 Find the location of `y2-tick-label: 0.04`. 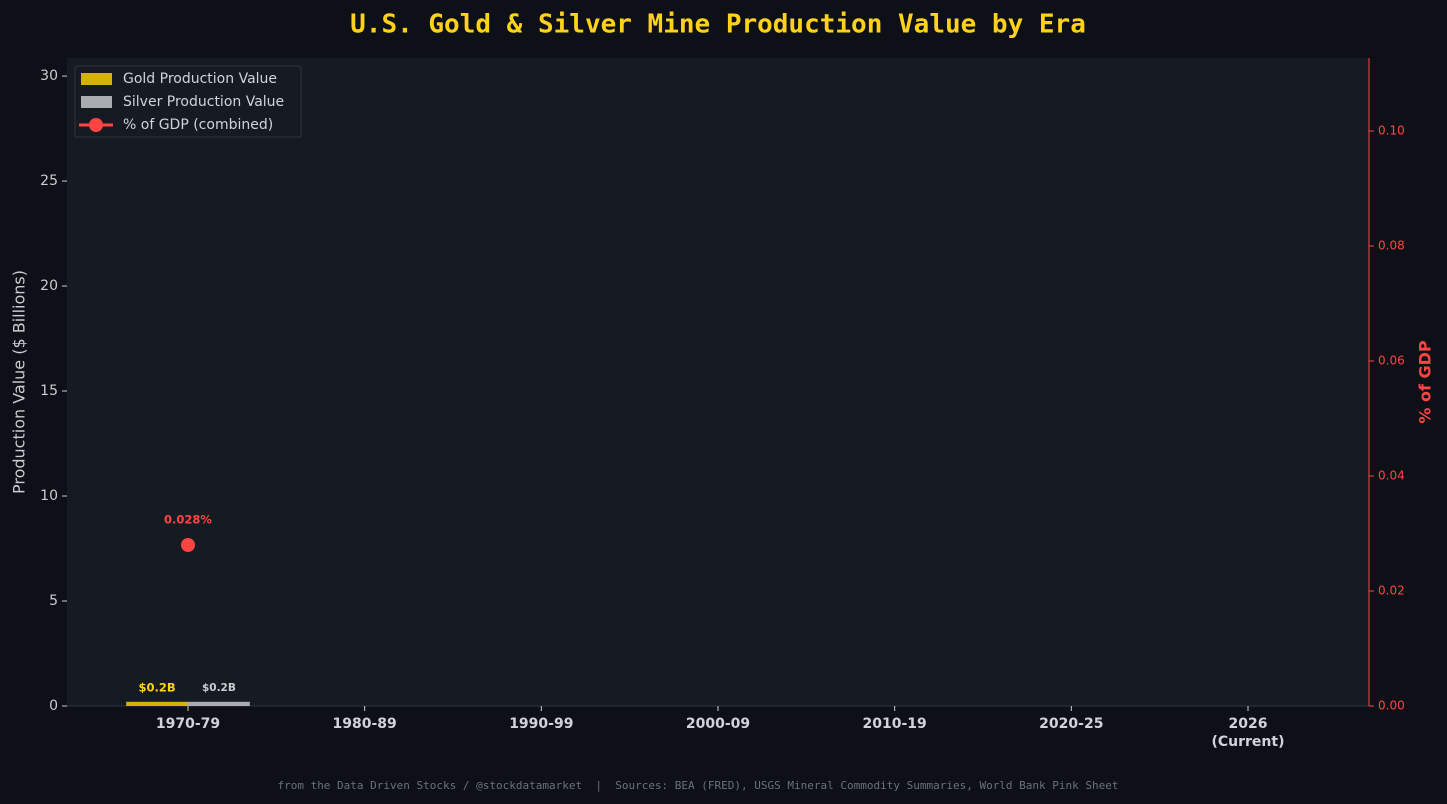

y2-tick-label: 0.04 is located at coordinates (1391, 476).